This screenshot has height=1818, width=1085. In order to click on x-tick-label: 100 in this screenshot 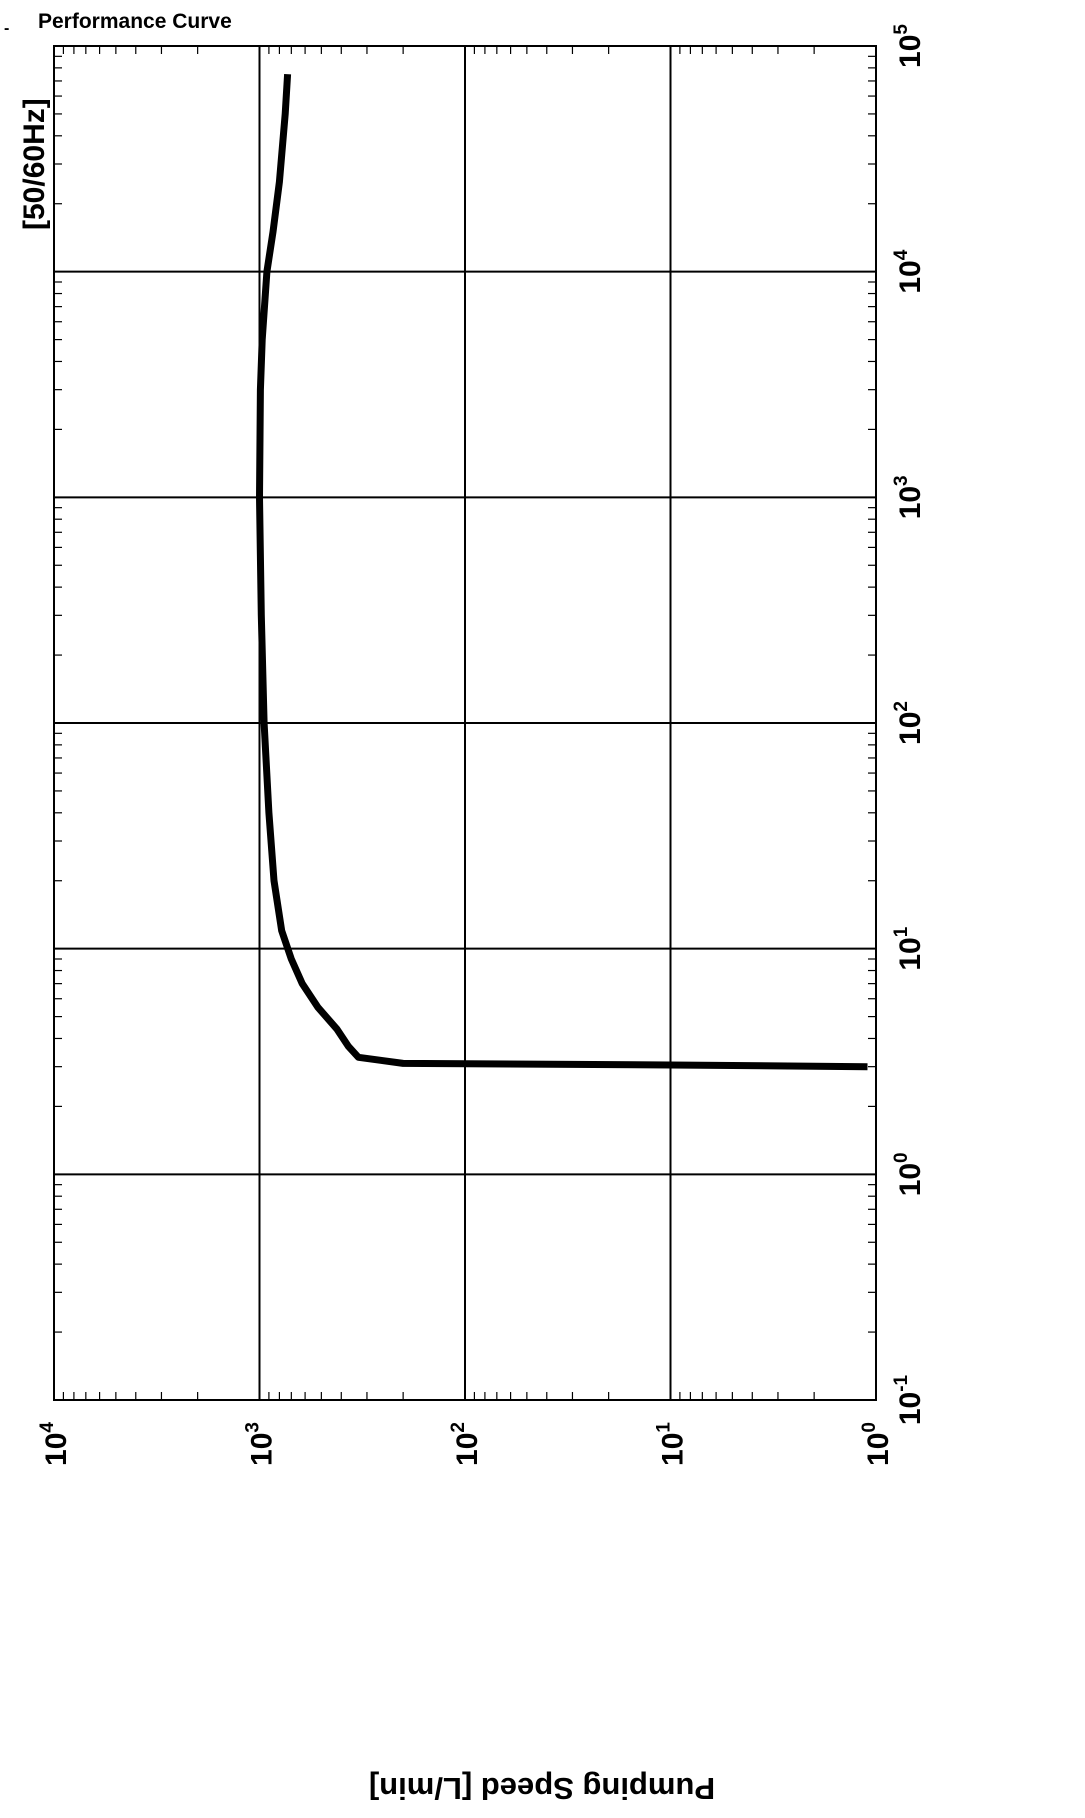, I will do `click(909, 1174)`.